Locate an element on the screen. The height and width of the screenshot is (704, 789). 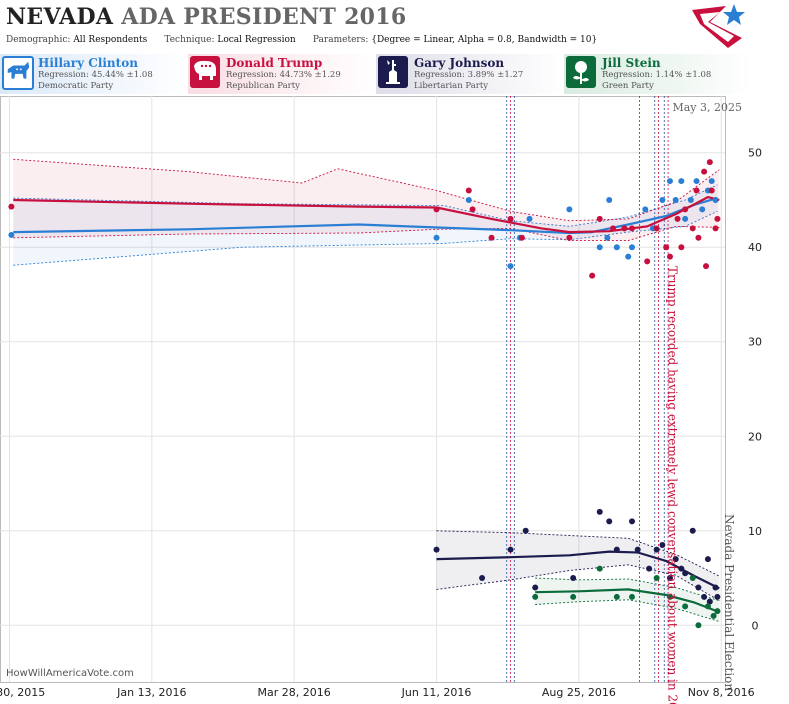
elephant-icon is located at coordinates (205, 72).